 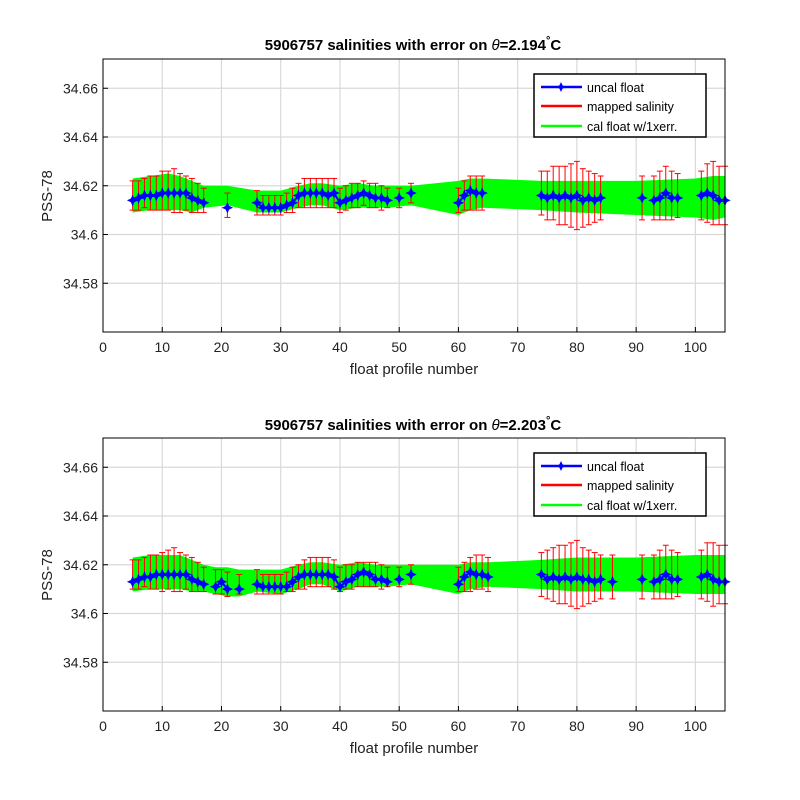 What do you see at coordinates (636, 347) in the screenshot?
I see `x-tick-label: 90` at bounding box center [636, 347].